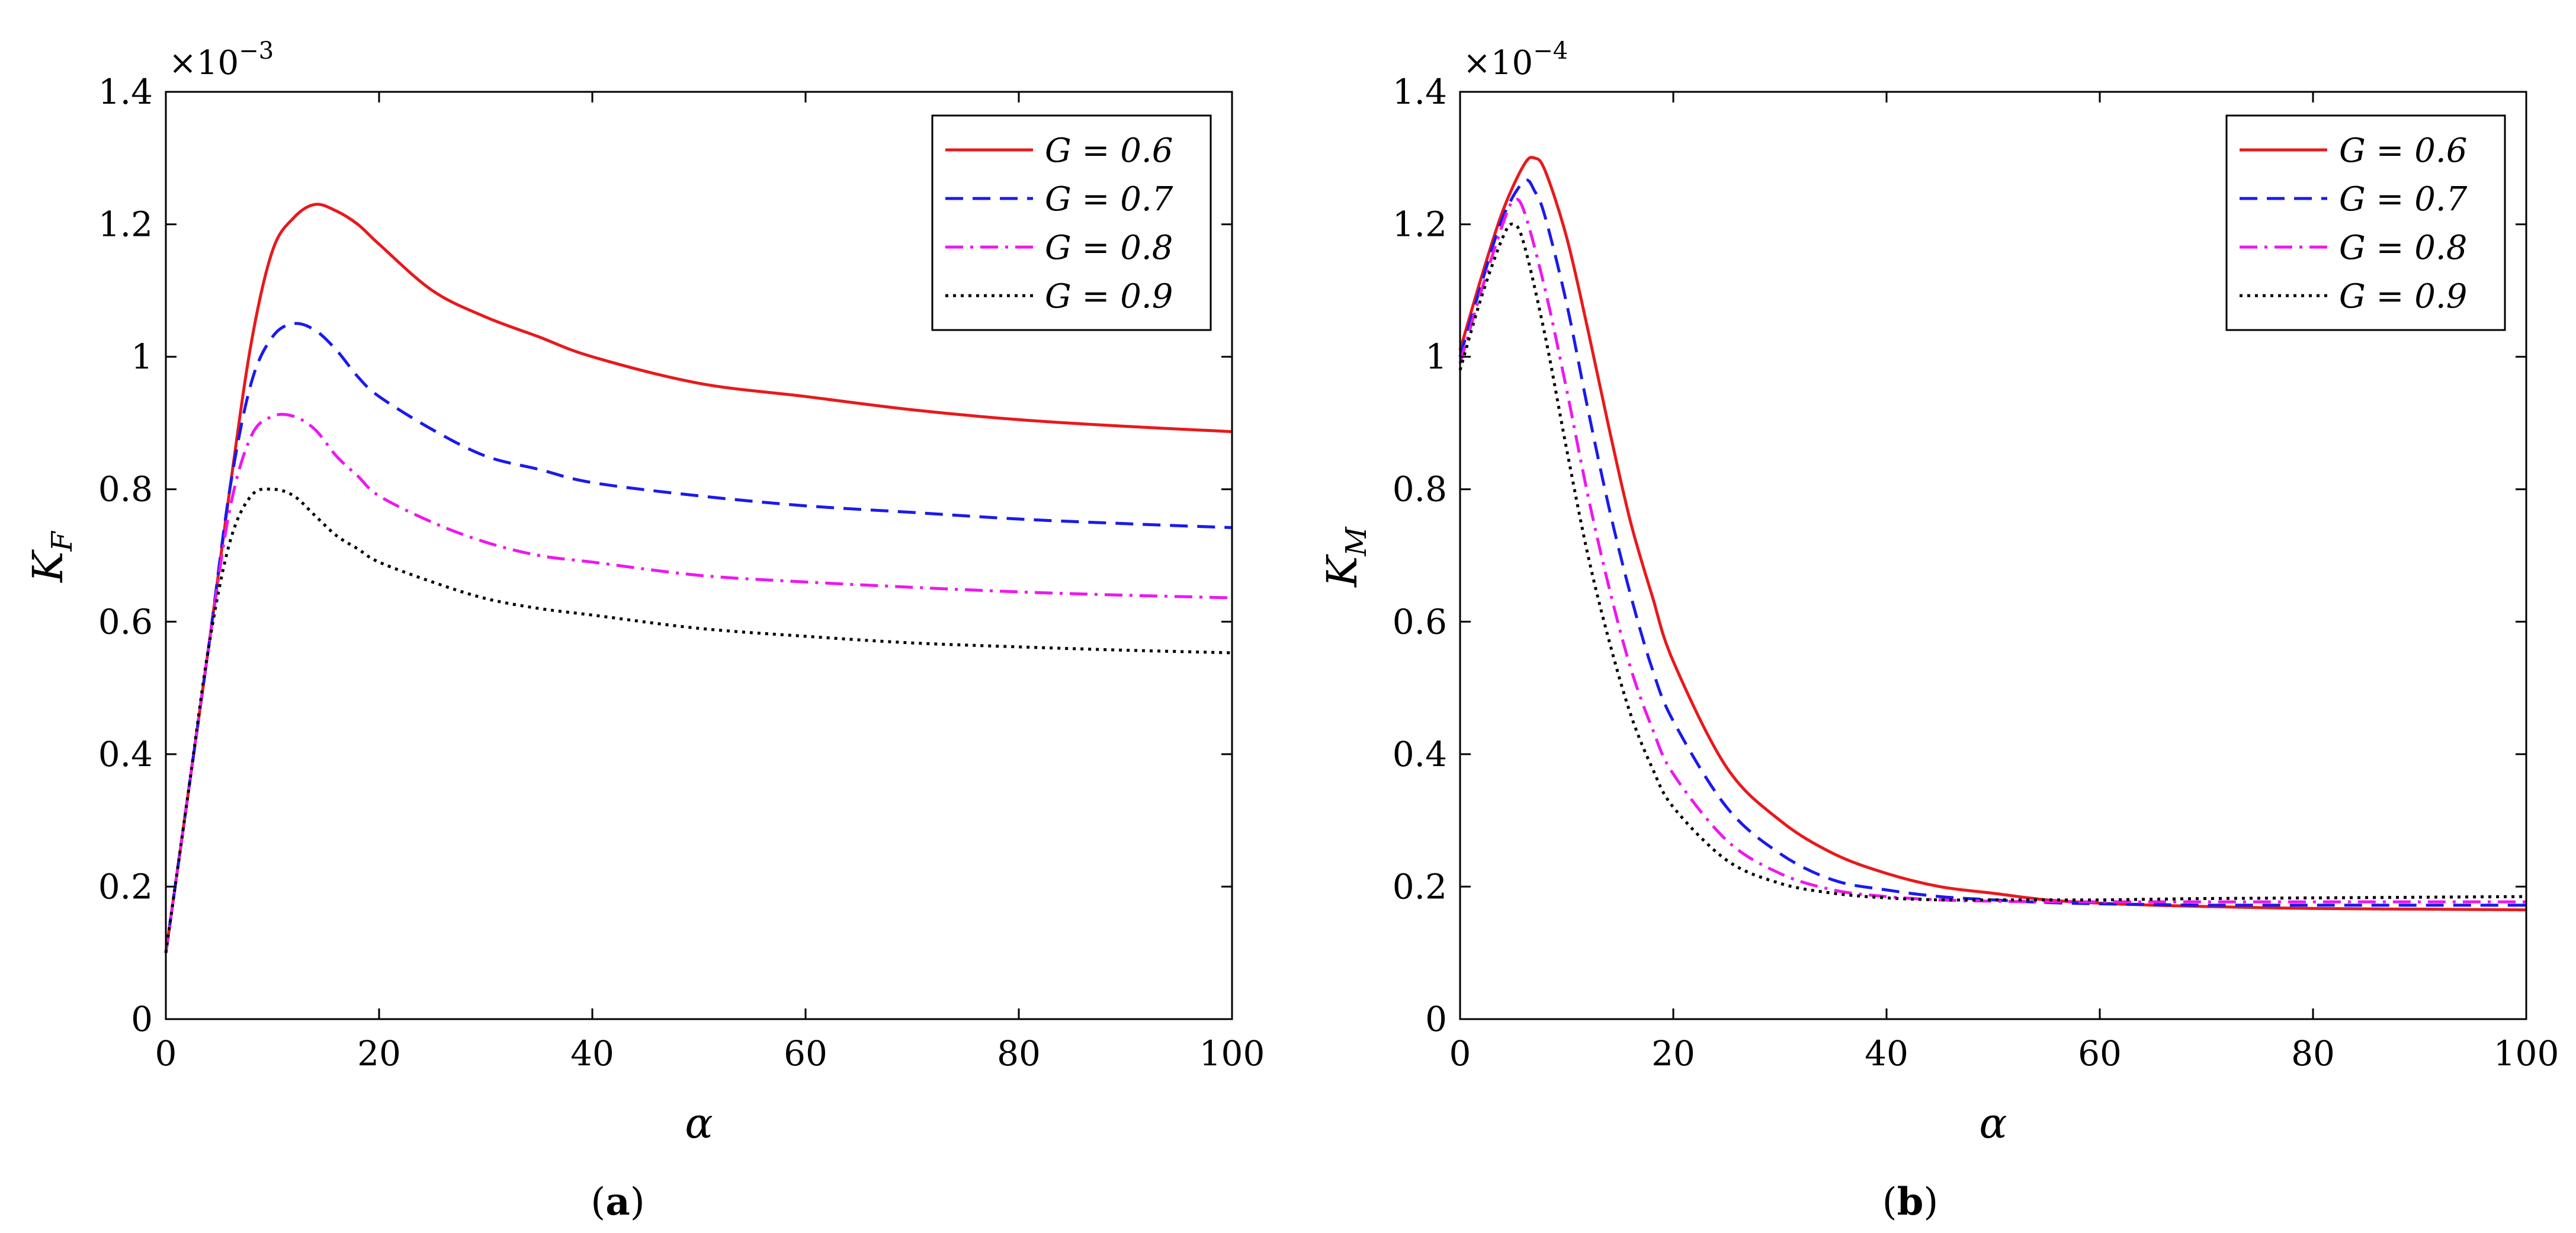  Describe the element at coordinates (1420, 754) in the screenshot. I see `panel-b-ytick-label: 0.4` at that location.